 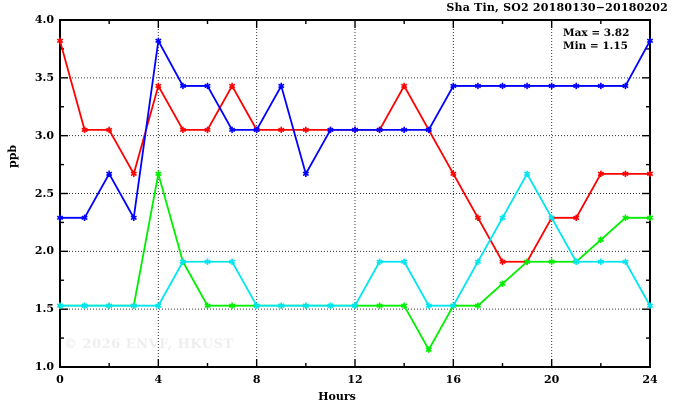 I want to click on x-tick-label: 16, so click(x=453, y=379).